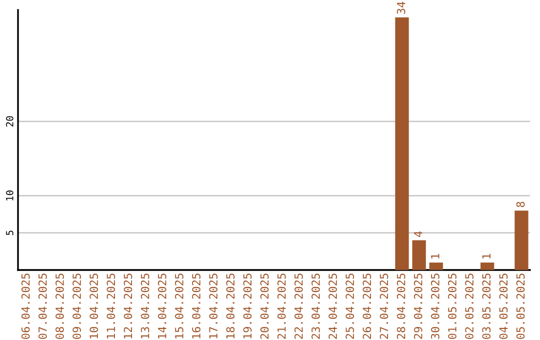 The height and width of the screenshot is (340, 540). Describe the element at coordinates (60, 306) in the screenshot. I see `x-tick-label: 08.04.2025` at that location.